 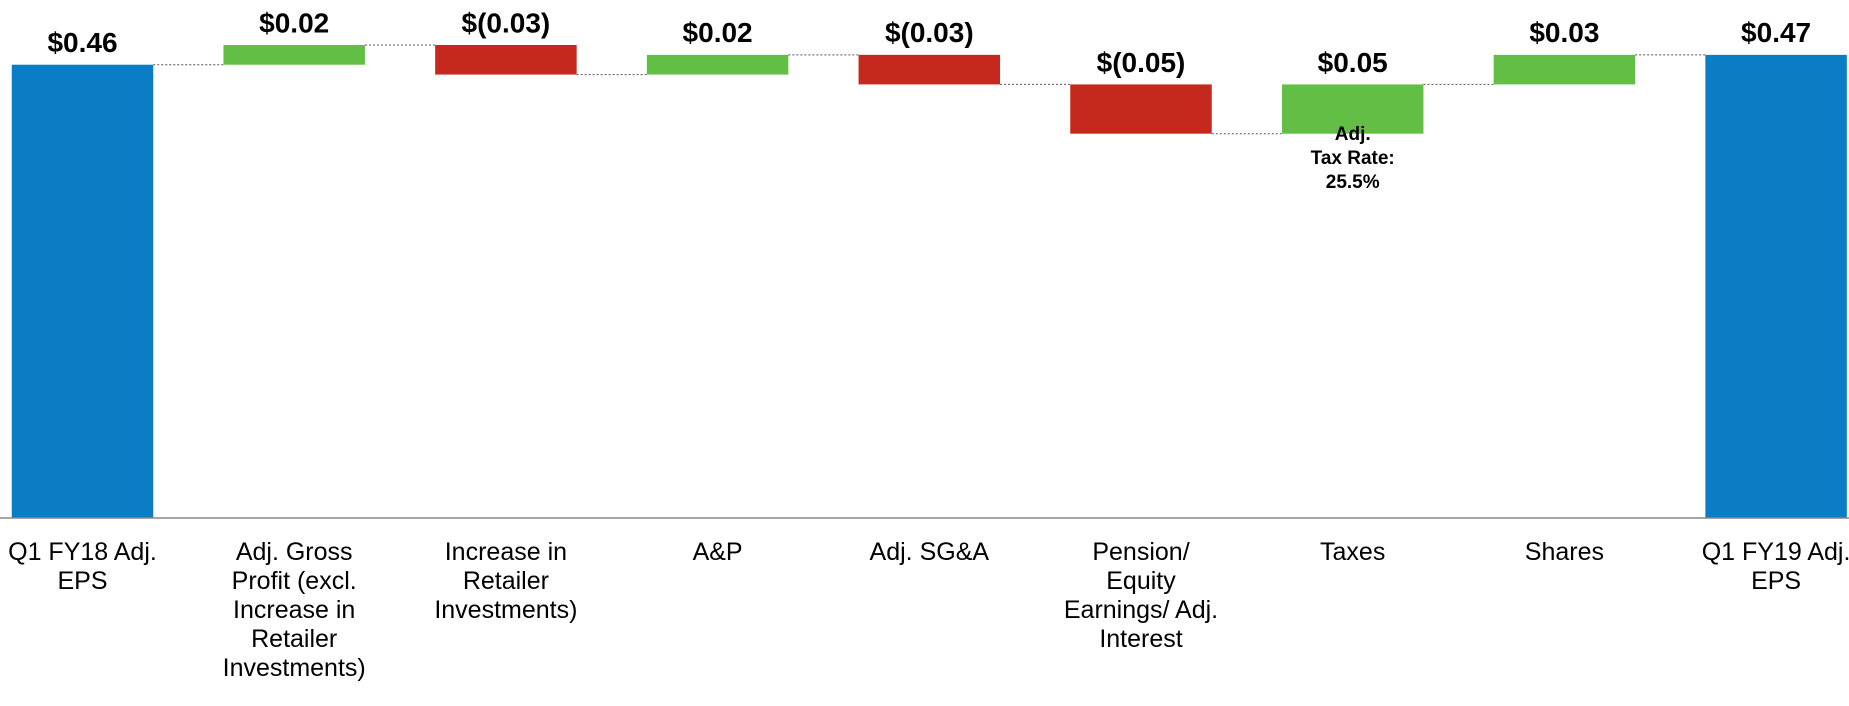 I want to click on category-label: Increase in Retailer Investments), so click(x=506, y=581).